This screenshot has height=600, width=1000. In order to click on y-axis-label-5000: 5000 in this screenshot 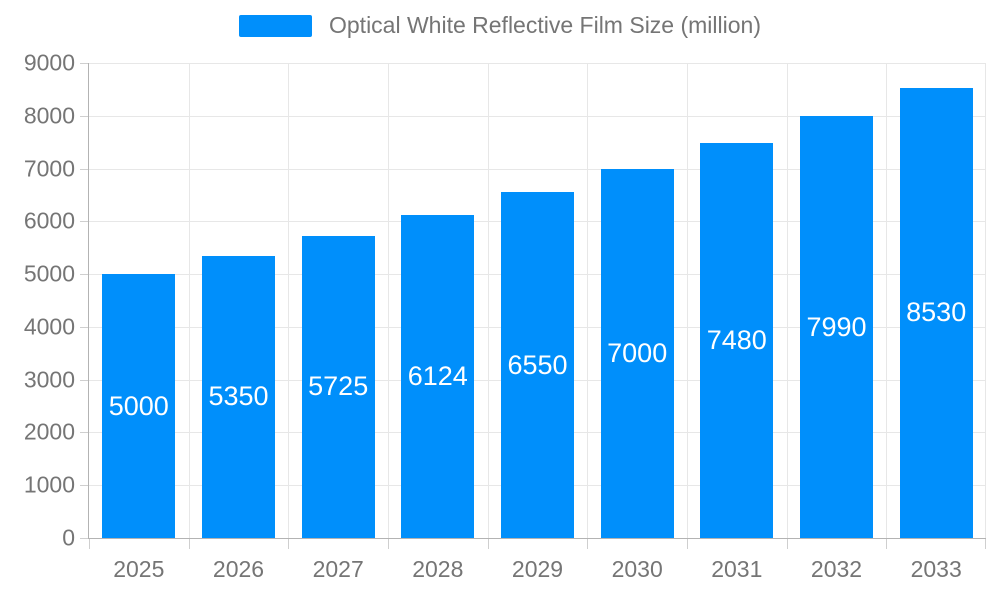, I will do `click(49, 273)`.